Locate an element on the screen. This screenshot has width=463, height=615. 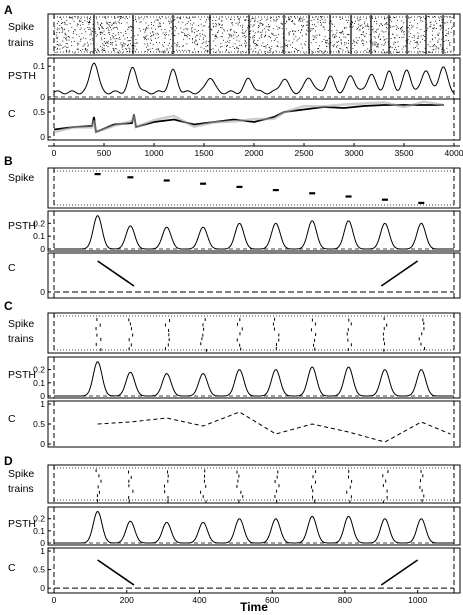
panel-a-xtick-label: 1500 is located at coordinates (204, 153).